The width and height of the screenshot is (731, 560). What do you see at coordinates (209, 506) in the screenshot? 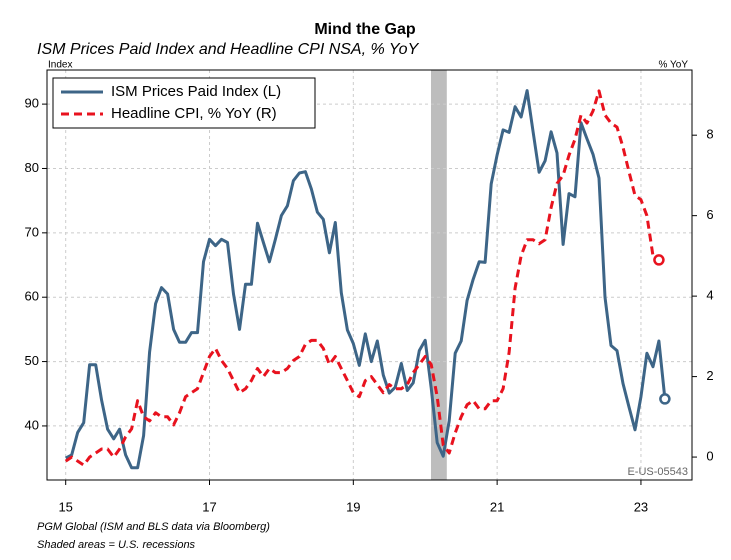
I see `x-tick-label: 17` at bounding box center [209, 506].